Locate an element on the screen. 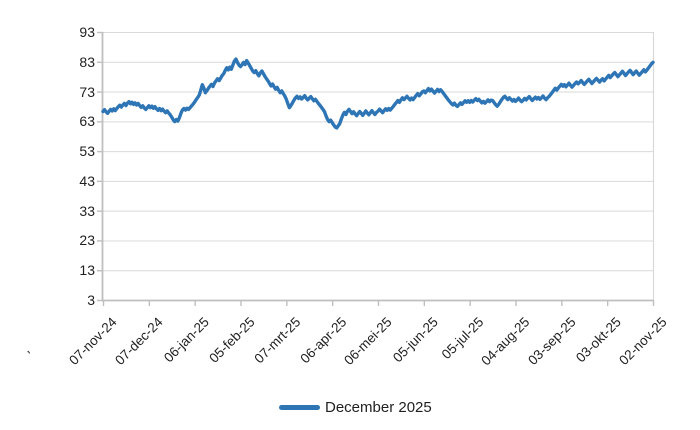 This screenshot has height=430, width=700. y-tick-label: 23 is located at coordinates (87, 240).